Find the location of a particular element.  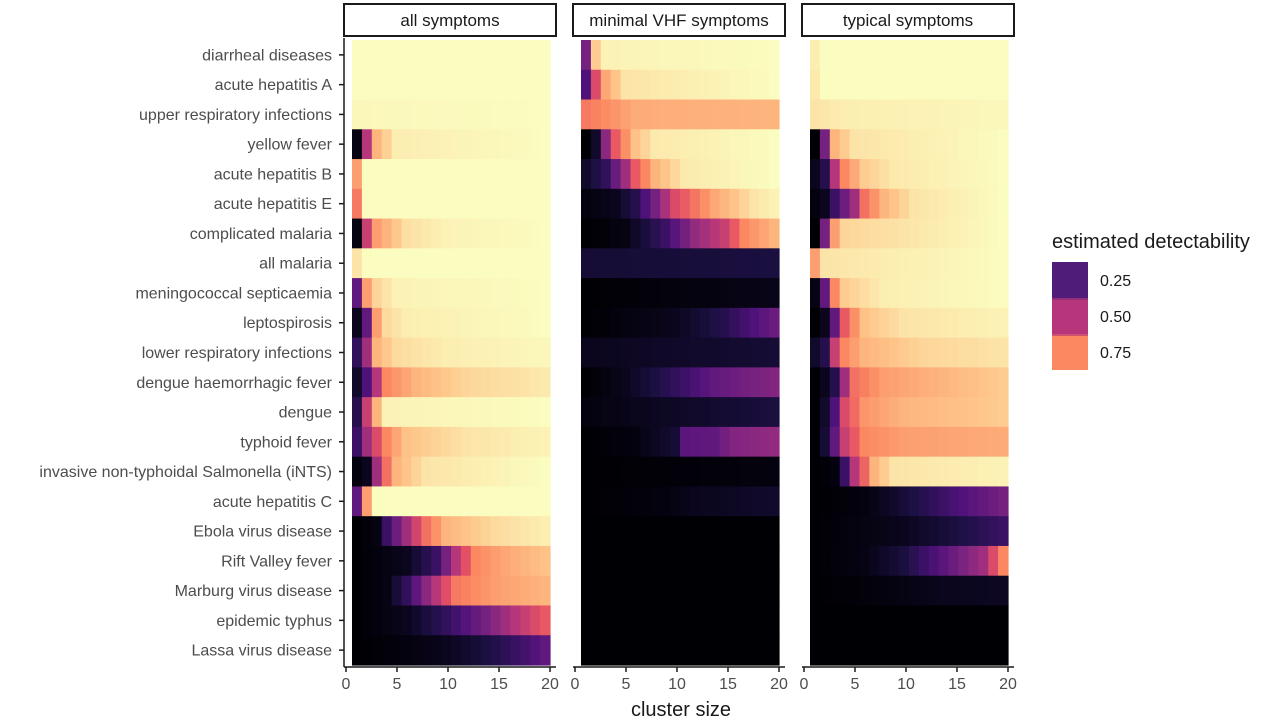

x-tick-label: 5 is located at coordinates (855, 684).